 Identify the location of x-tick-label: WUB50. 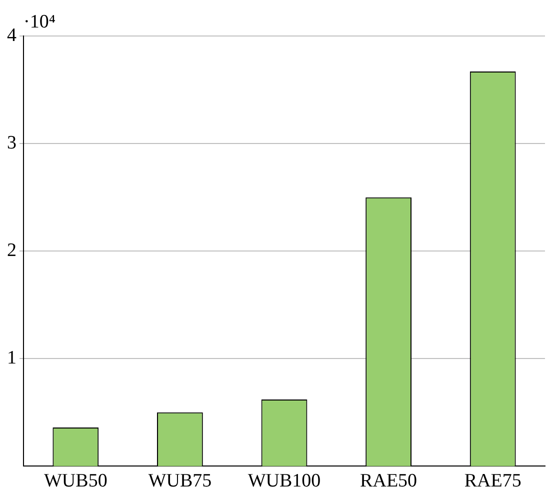
(76, 481).